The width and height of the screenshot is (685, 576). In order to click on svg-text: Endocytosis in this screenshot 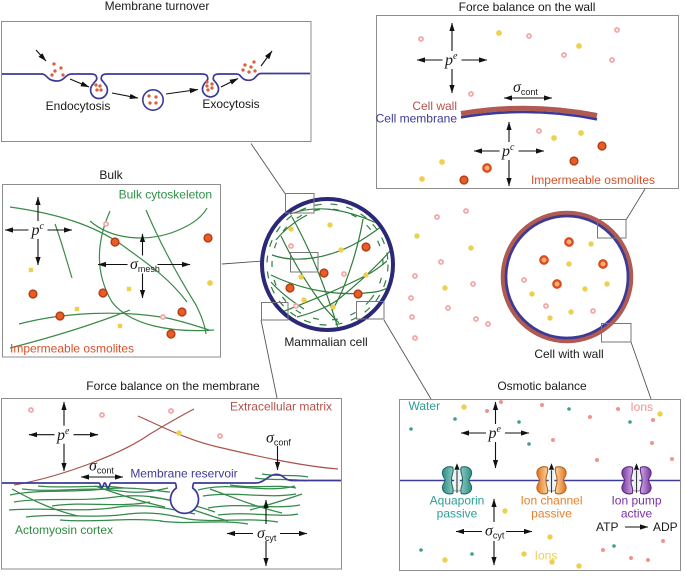, I will do `click(78, 106)`.